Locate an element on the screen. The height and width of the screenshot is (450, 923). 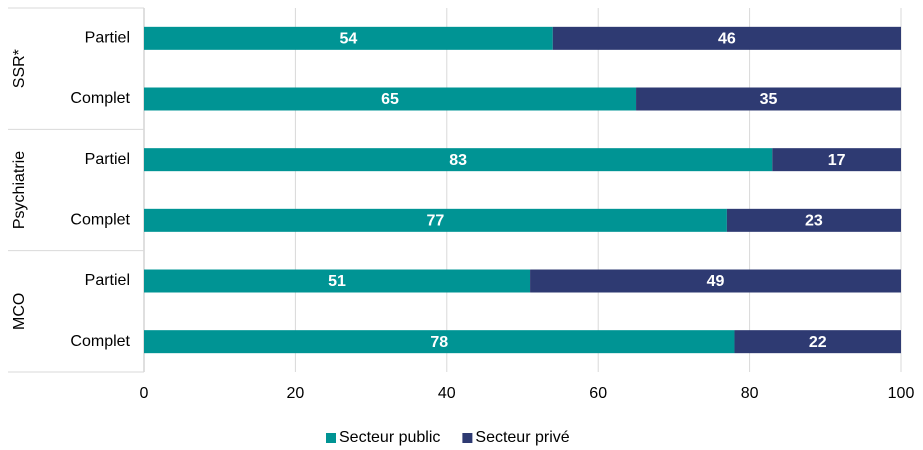
legend-label: Secteur privé is located at coordinates (522, 437).